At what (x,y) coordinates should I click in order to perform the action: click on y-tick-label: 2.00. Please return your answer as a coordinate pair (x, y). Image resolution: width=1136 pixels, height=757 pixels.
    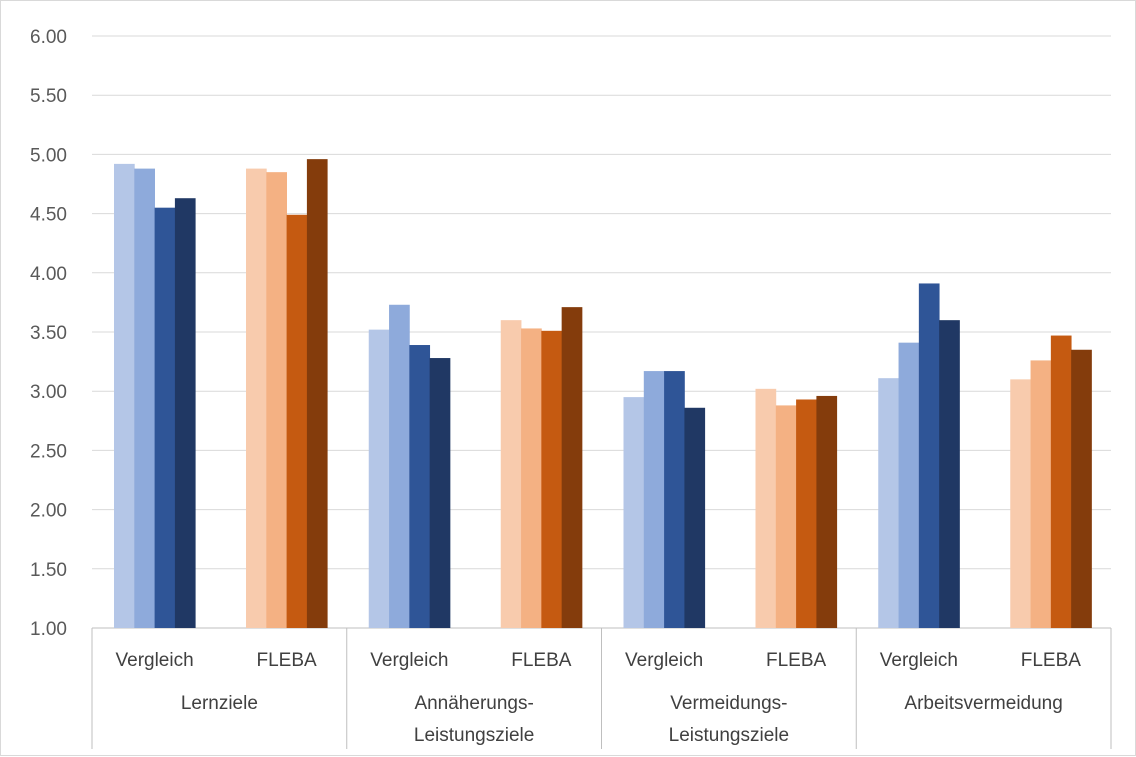
    Looking at the image, I should click on (48, 511).